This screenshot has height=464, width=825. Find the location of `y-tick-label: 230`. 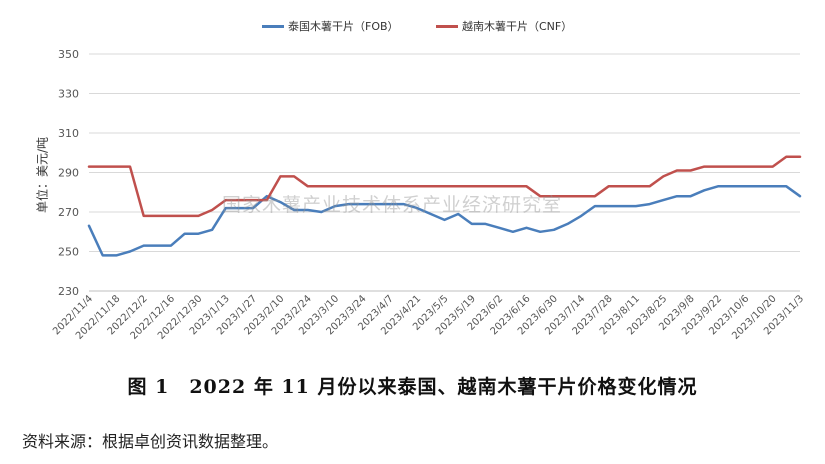

y-tick-label: 230 is located at coordinates (68, 291).